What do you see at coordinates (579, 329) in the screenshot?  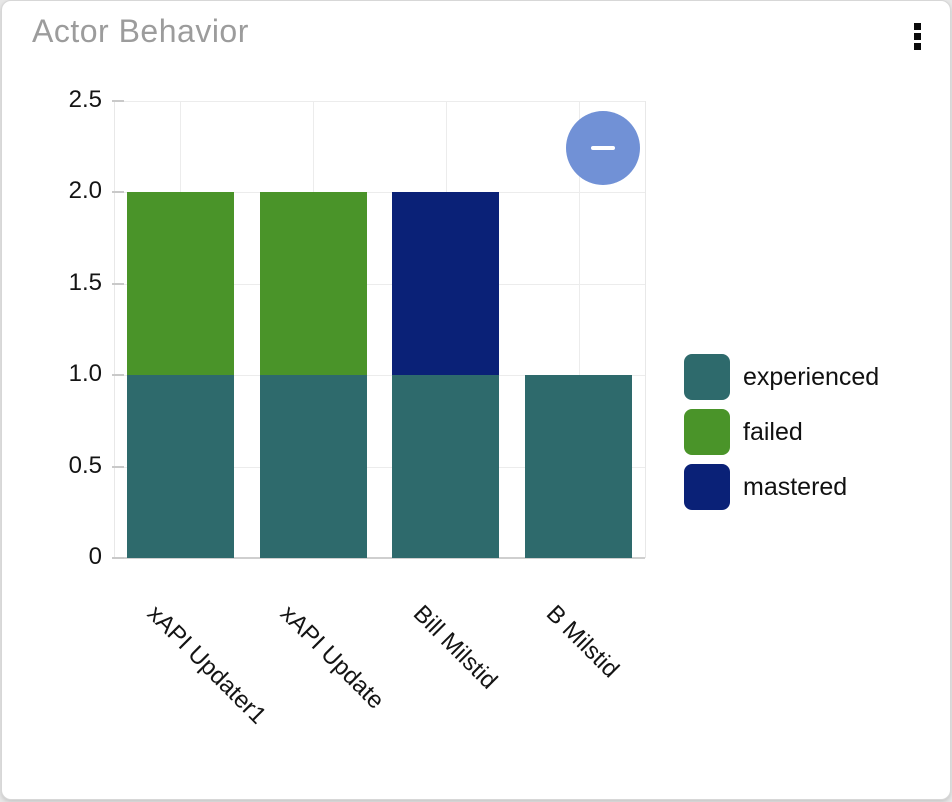 I see `x-gridline` at bounding box center [579, 329].